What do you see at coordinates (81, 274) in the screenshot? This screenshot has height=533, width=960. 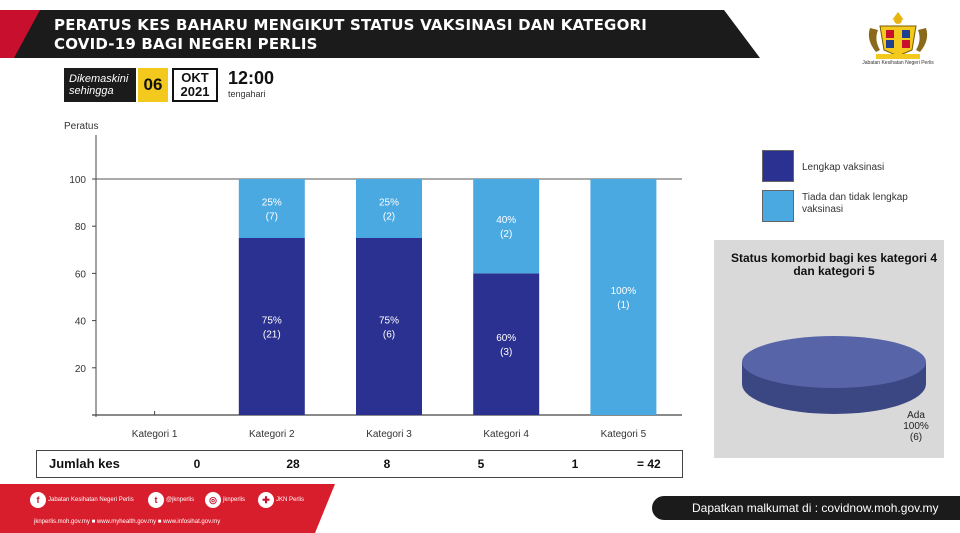 I see `y-tick-label-60: 60` at bounding box center [81, 274].